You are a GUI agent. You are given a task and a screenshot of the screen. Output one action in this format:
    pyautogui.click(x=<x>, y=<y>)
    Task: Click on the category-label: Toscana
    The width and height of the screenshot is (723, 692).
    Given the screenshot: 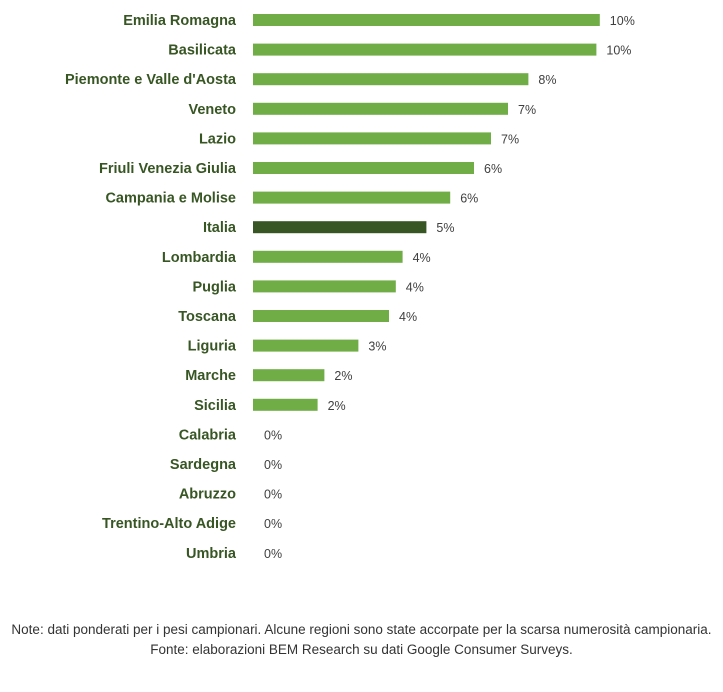 What is the action you would take?
    pyautogui.click(x=207, y=317)
    